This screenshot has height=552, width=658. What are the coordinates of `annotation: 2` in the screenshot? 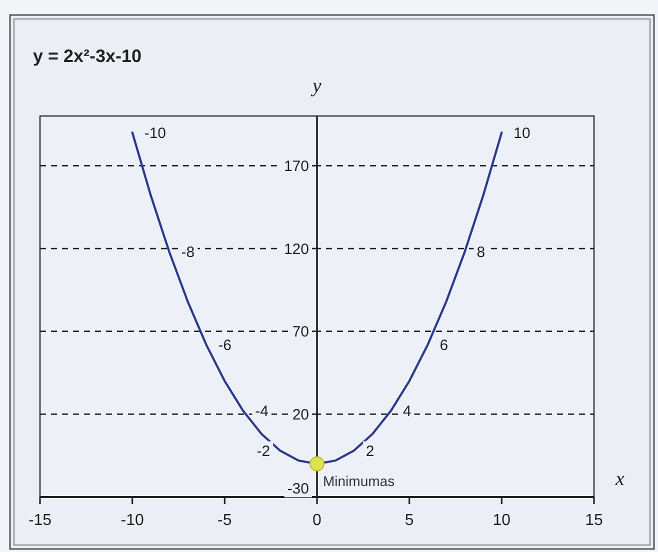 It's located at (370, 451).